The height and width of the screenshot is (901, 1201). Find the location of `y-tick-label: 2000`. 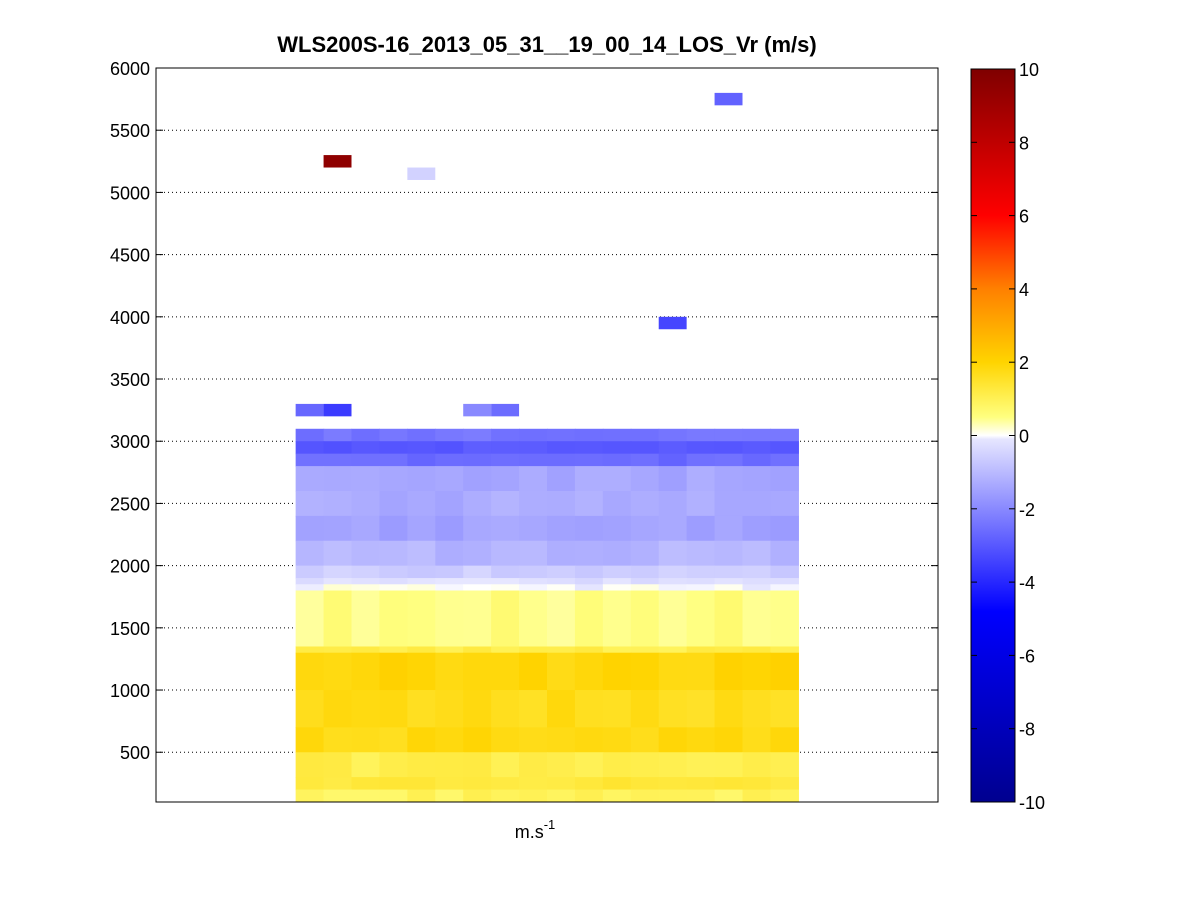

y-tick-label: 2000 is located at coordinates (130, 567).